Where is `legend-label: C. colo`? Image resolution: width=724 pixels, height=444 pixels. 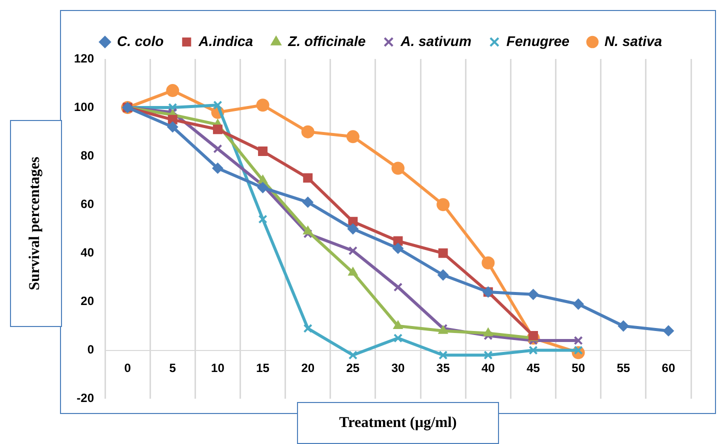 legend-label: C. colo is located at coordinates (140, 40).